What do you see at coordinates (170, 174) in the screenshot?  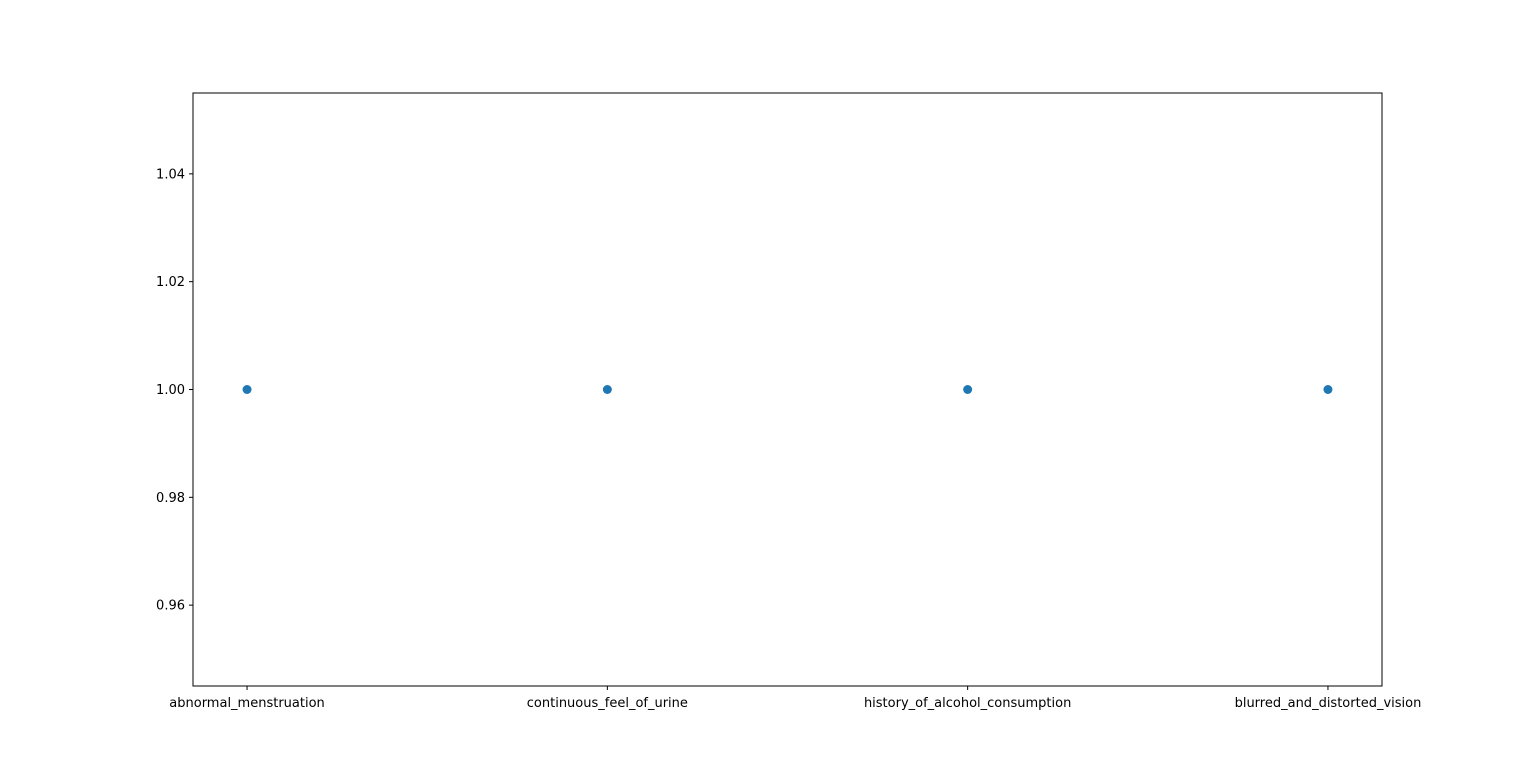 I see `y-tick-label: 1.04` at bounding box center [170, 174].